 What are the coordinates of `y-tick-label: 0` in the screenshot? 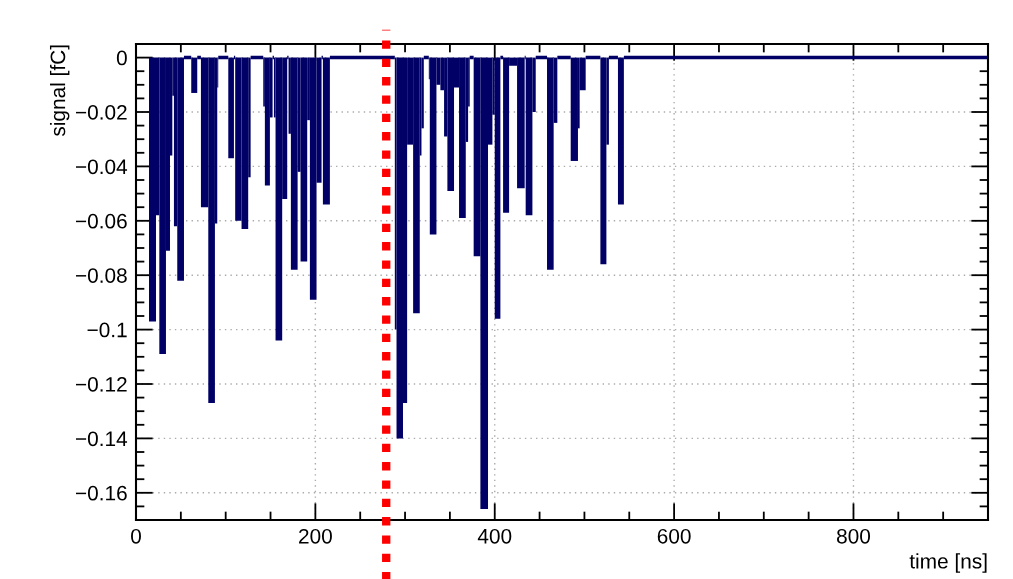 It's located at (121, 58).